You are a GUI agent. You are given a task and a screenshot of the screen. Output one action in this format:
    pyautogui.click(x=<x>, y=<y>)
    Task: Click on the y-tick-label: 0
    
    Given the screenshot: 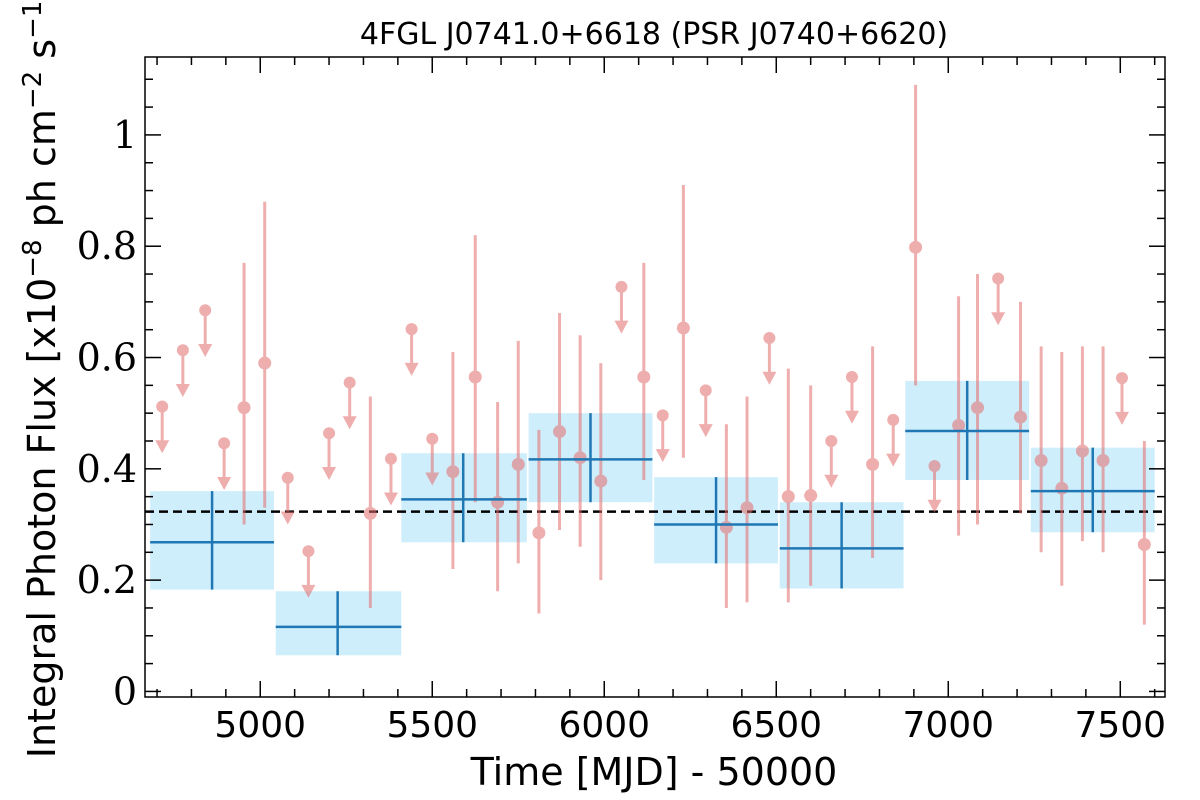 What is the action you would take?
    pyautogui.click(x=125, y=691)
    